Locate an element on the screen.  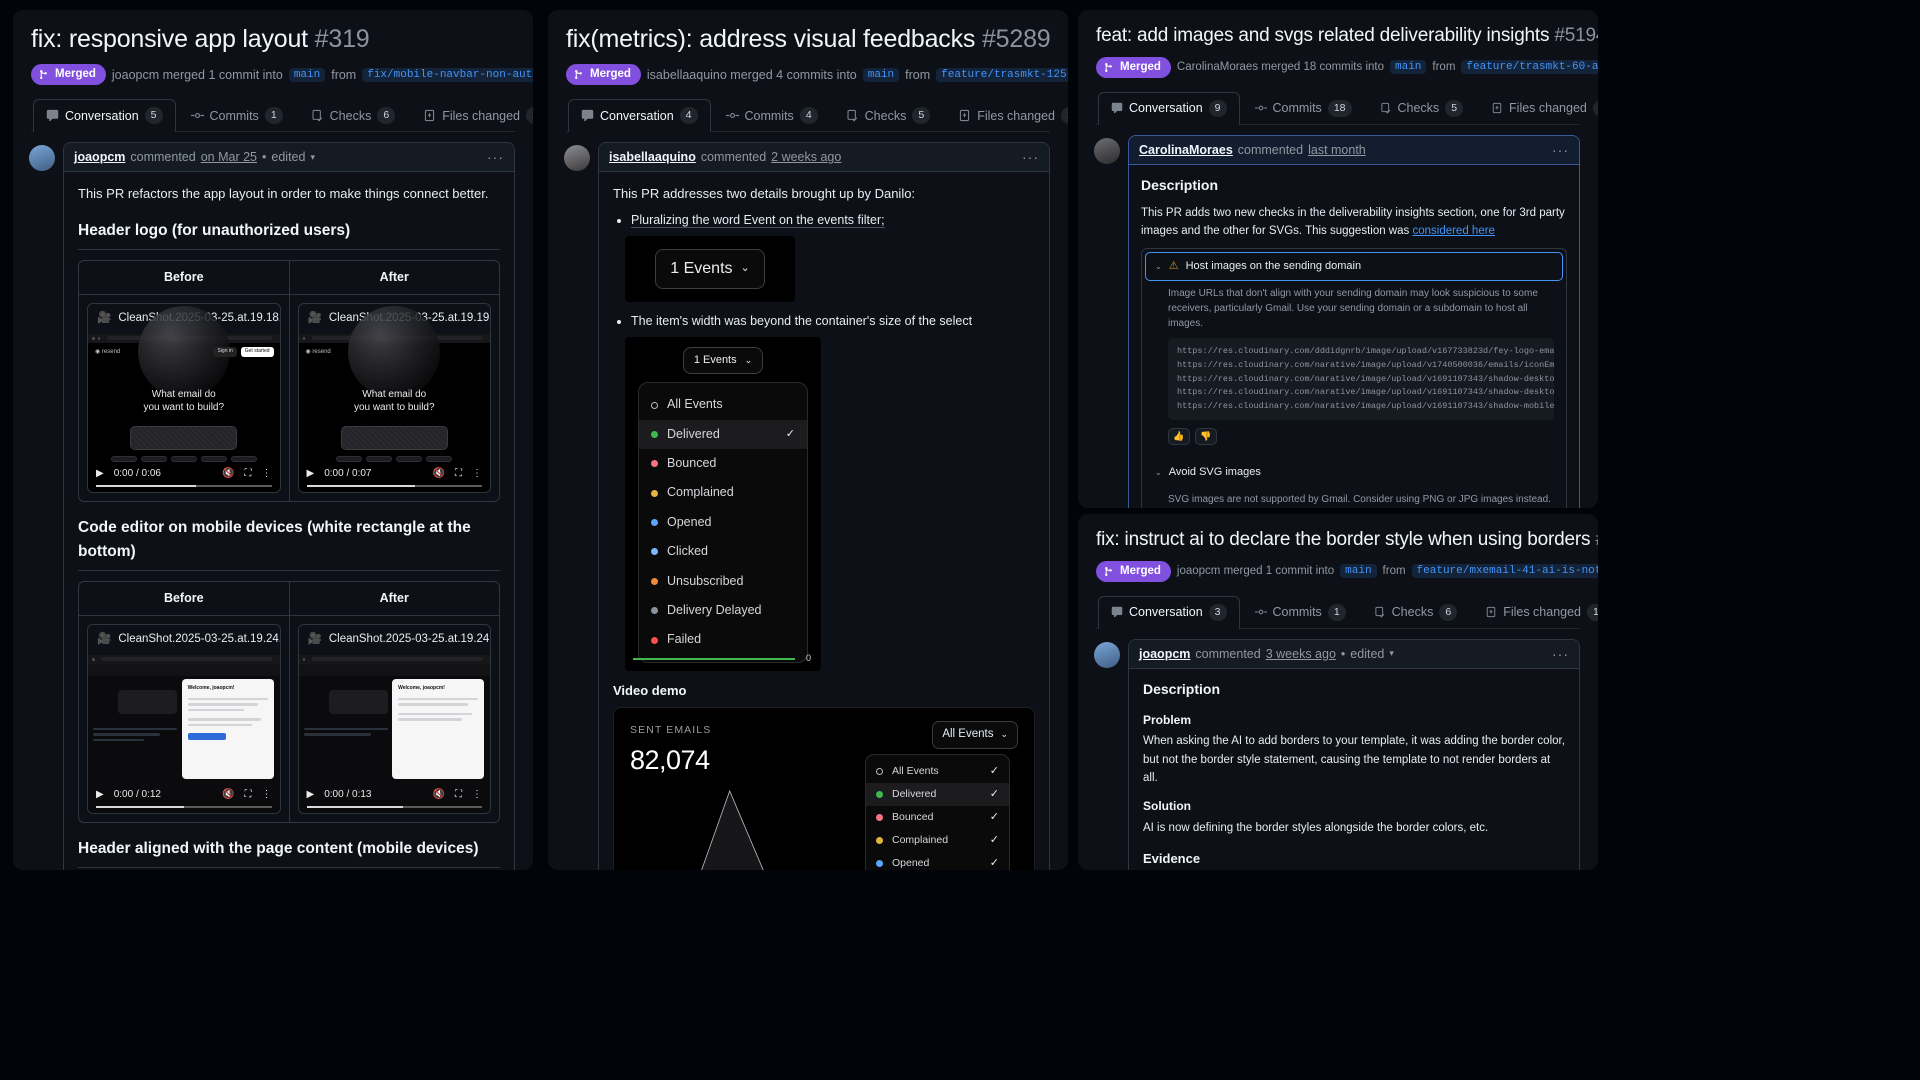
video-player: 🎥 CleanShot.2025-03-25.at.19.24.49.mp4 ▼ is located at coordinates (394, 719).